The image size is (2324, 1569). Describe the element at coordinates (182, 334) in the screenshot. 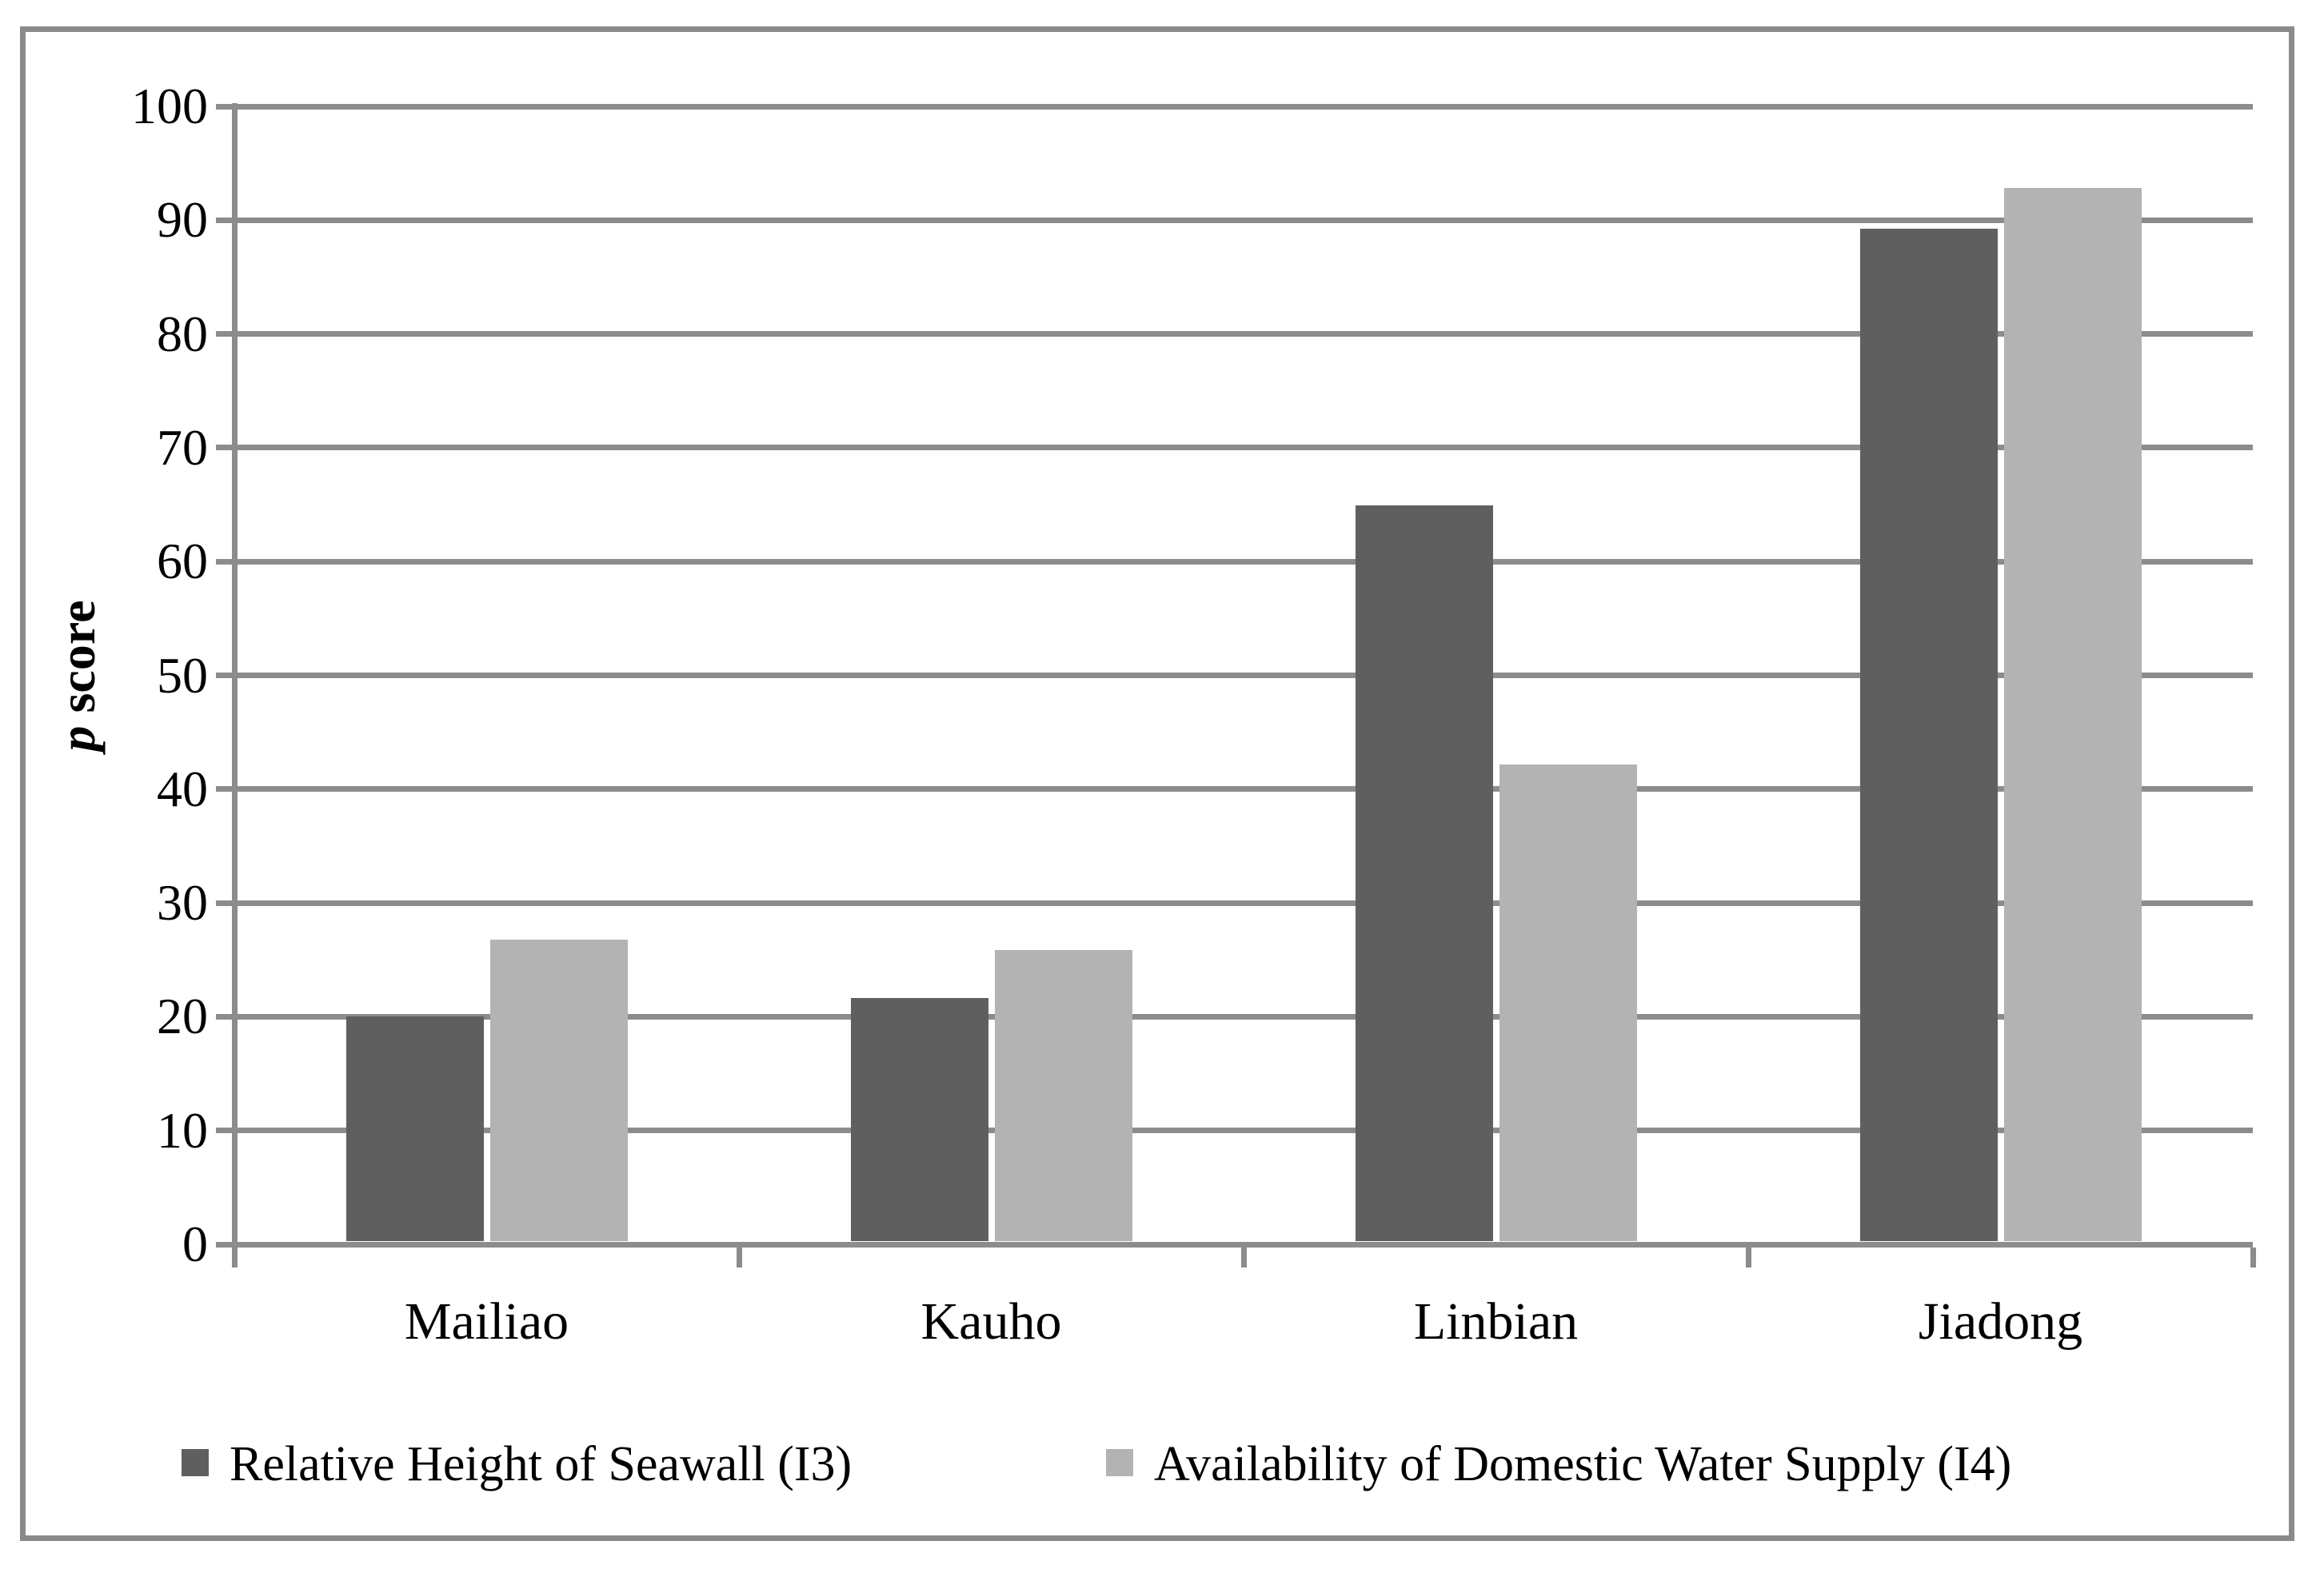

I see `y-tick-label-80: 80` at that location.